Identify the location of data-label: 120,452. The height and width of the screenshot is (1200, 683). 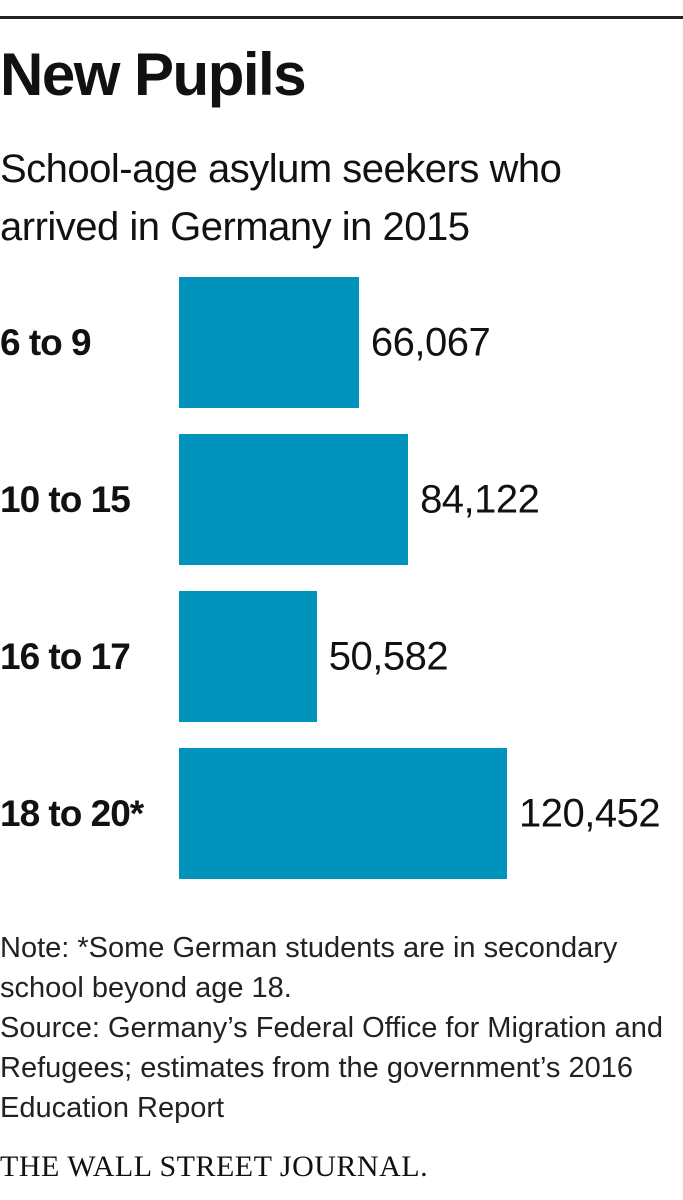
(590, 813).